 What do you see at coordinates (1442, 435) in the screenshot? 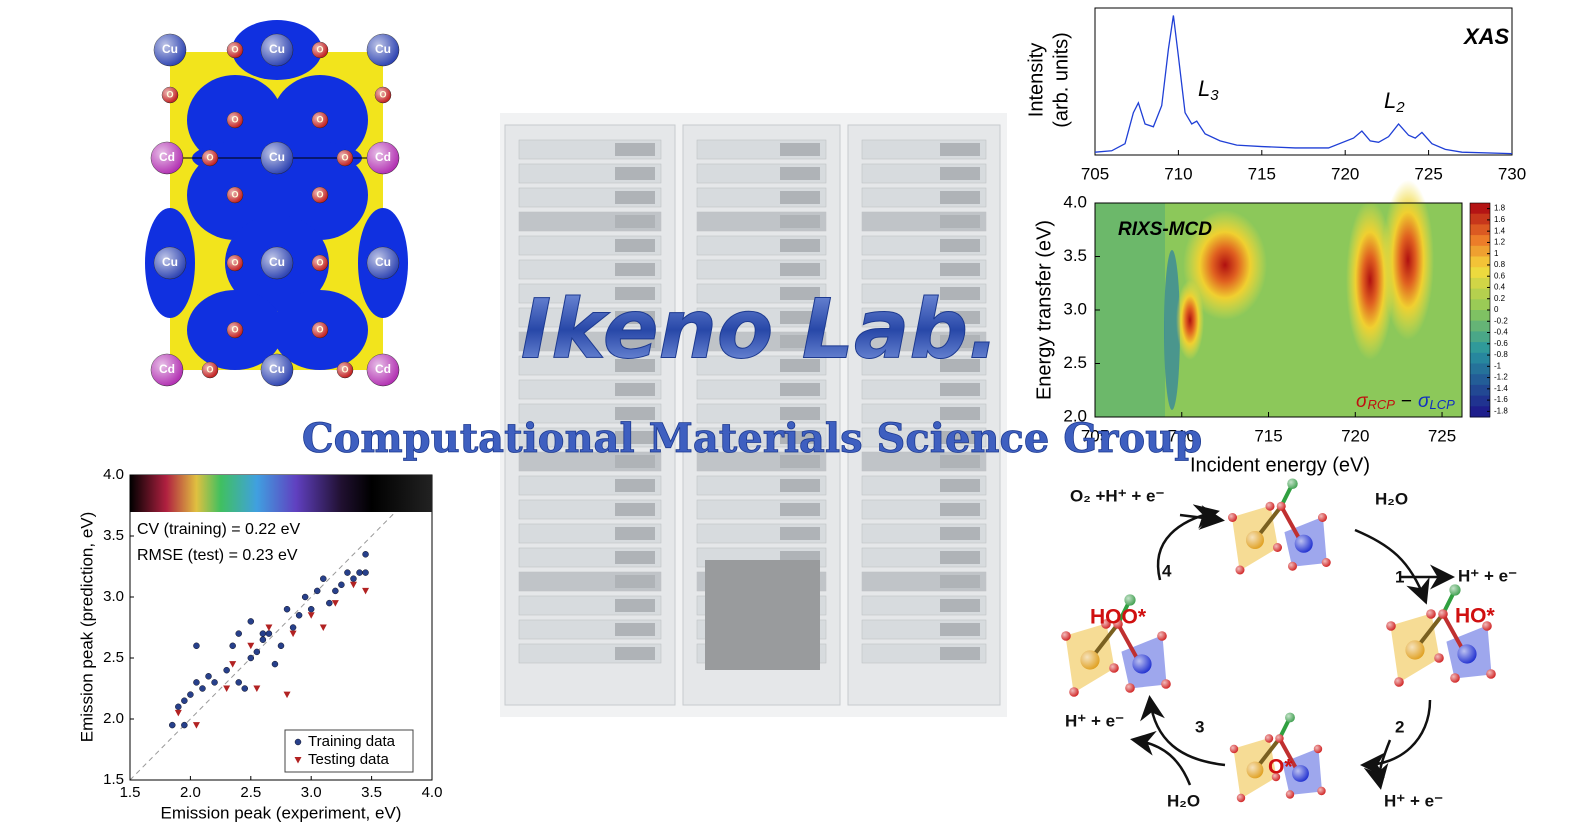
I see `x-tick-label: 725` at bounding box center [1442, 435].